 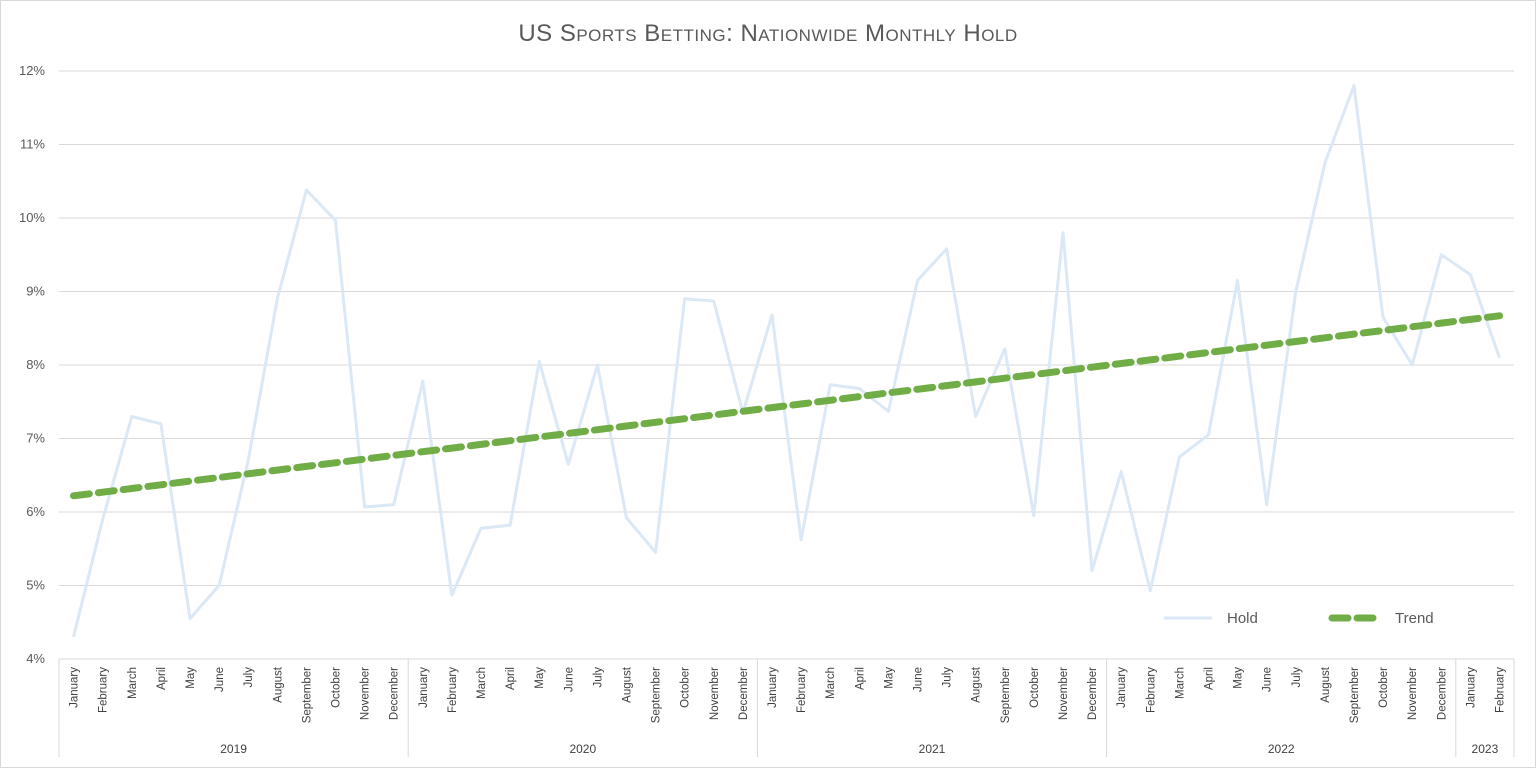 What do you see at coordinates (1299, 618) in the screenshot?
I see `legend: Hold Trend` at bounding box center [1299, 618].